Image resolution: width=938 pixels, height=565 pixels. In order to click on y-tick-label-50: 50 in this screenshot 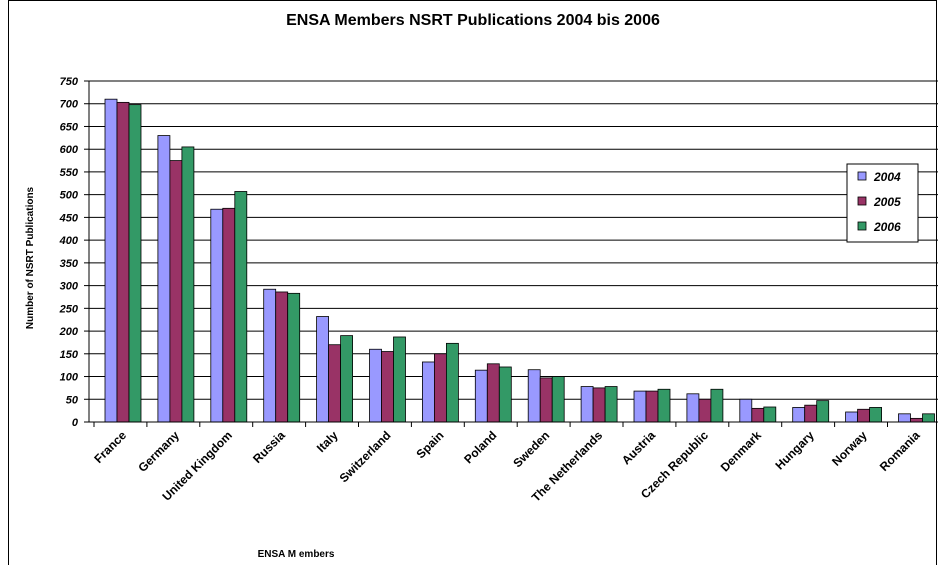, I will do `click(72, 400)`.